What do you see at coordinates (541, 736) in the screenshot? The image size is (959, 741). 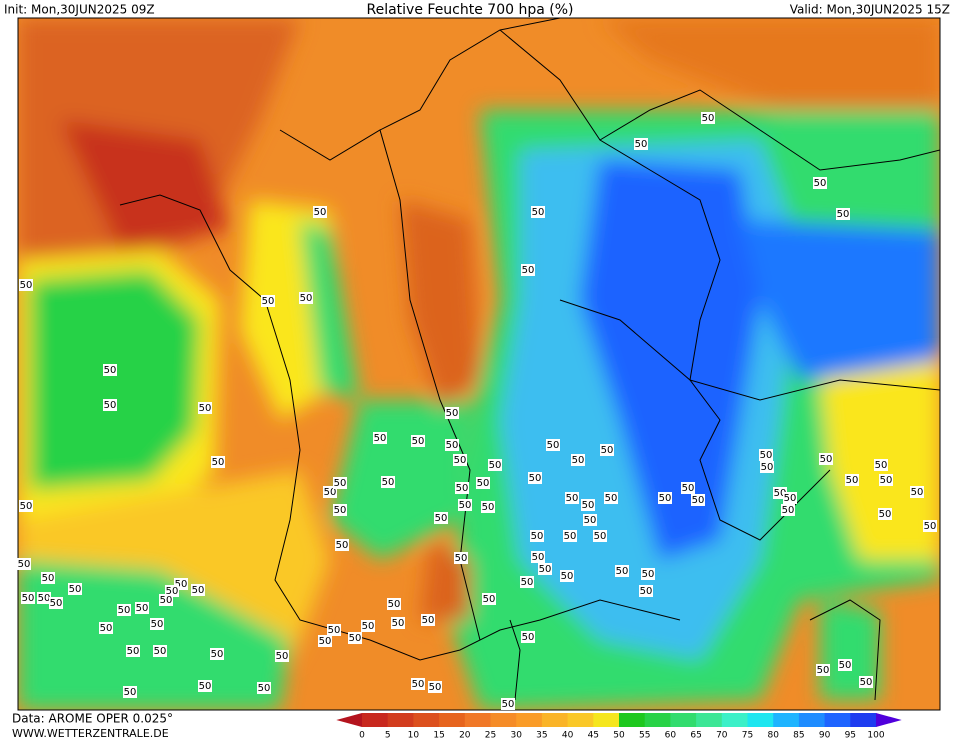 I see `colorbar-tick-label: 35` at bounding box center [541, 736].